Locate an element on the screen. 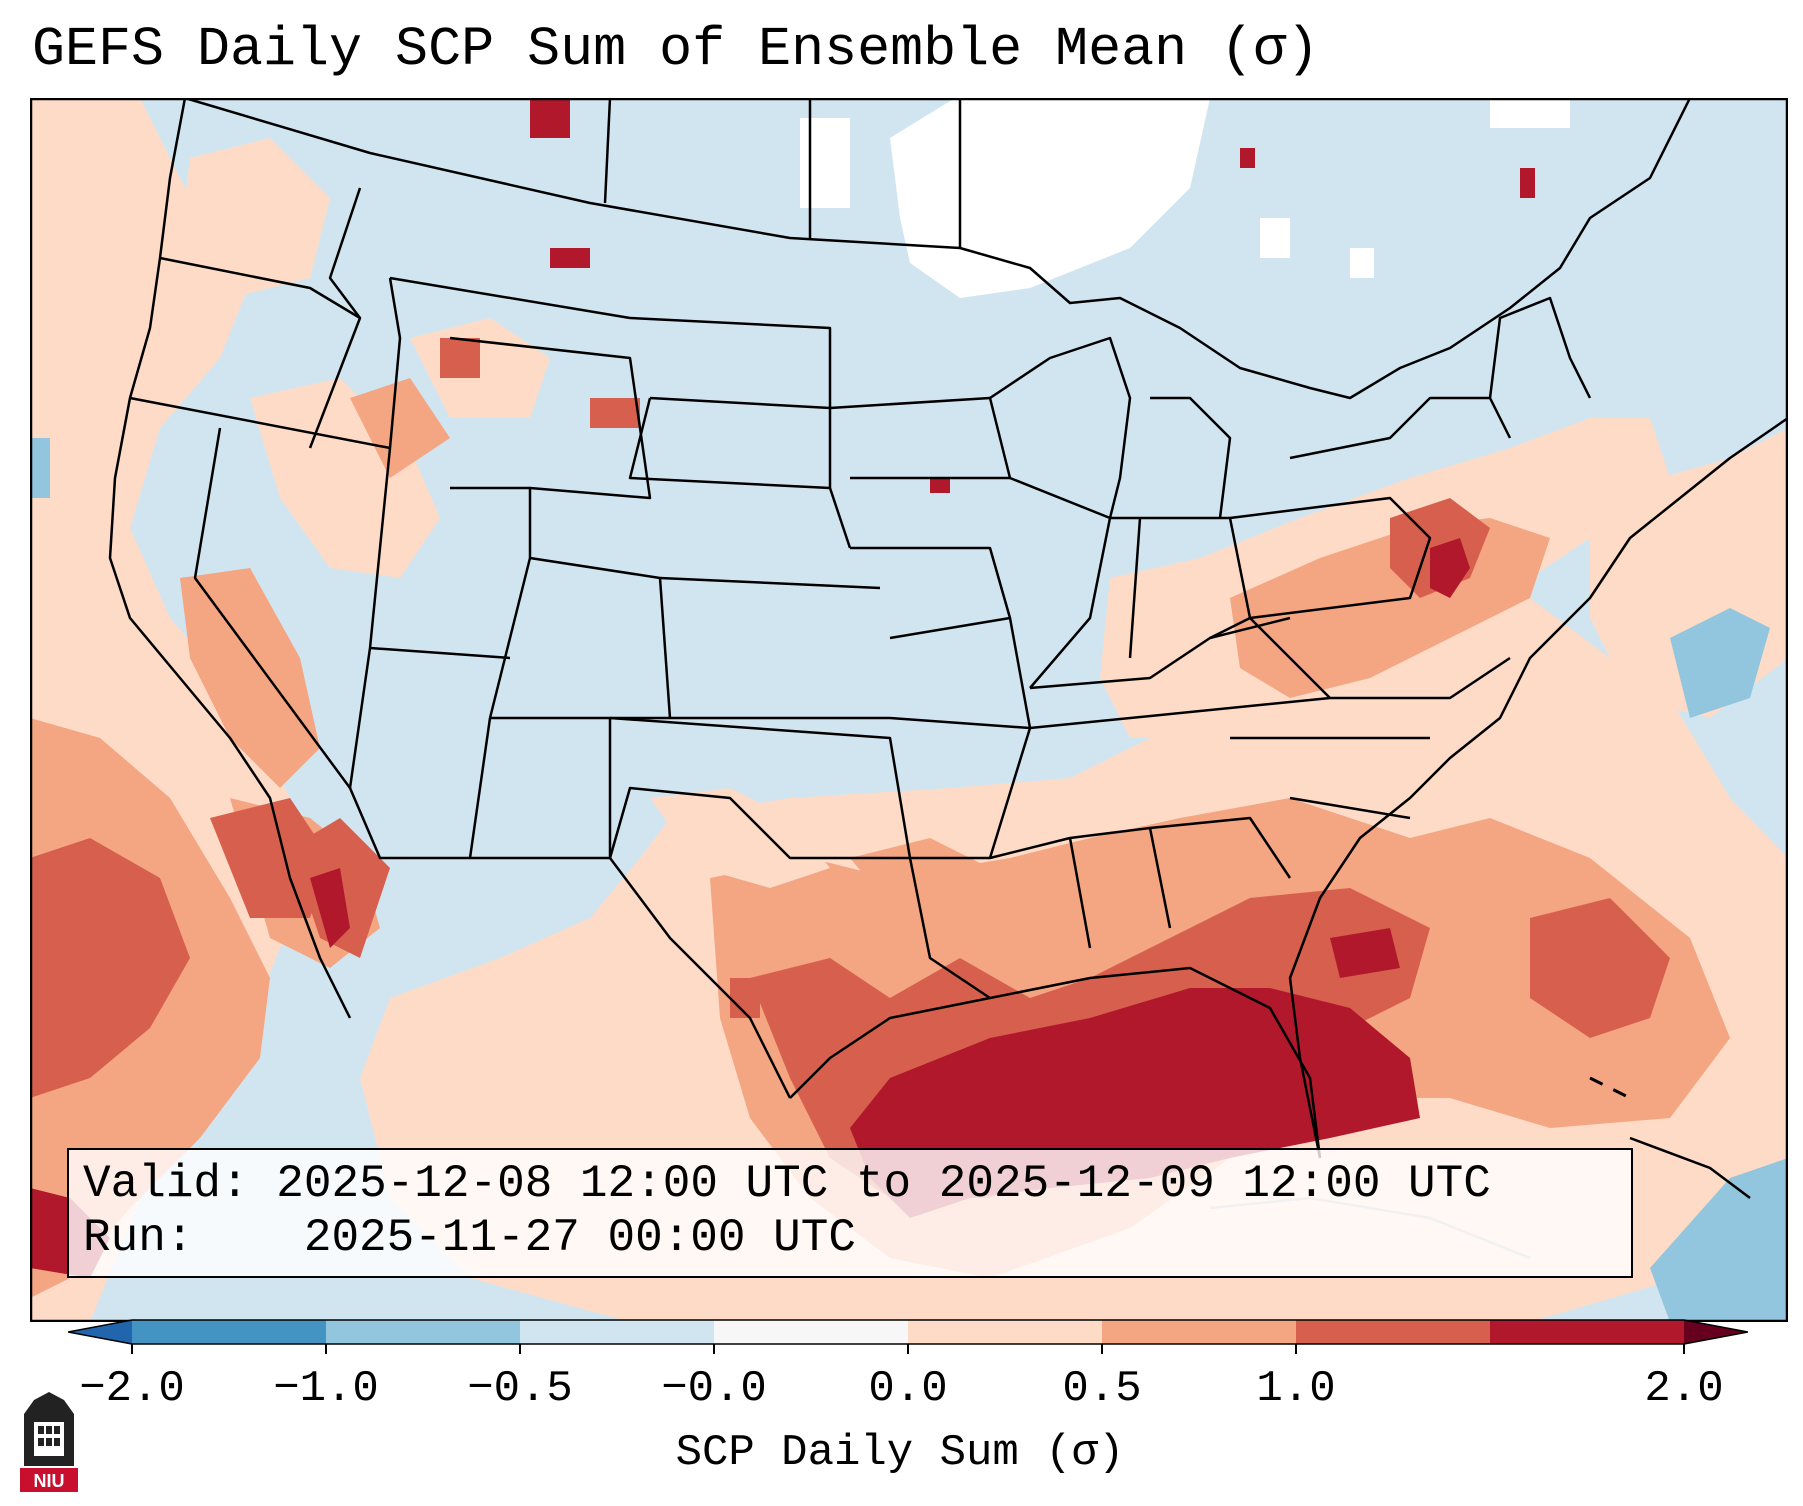 The image size is (1803, 1506). colorbar-tick-label: −1.0 is located at coordinates (326, 1389).